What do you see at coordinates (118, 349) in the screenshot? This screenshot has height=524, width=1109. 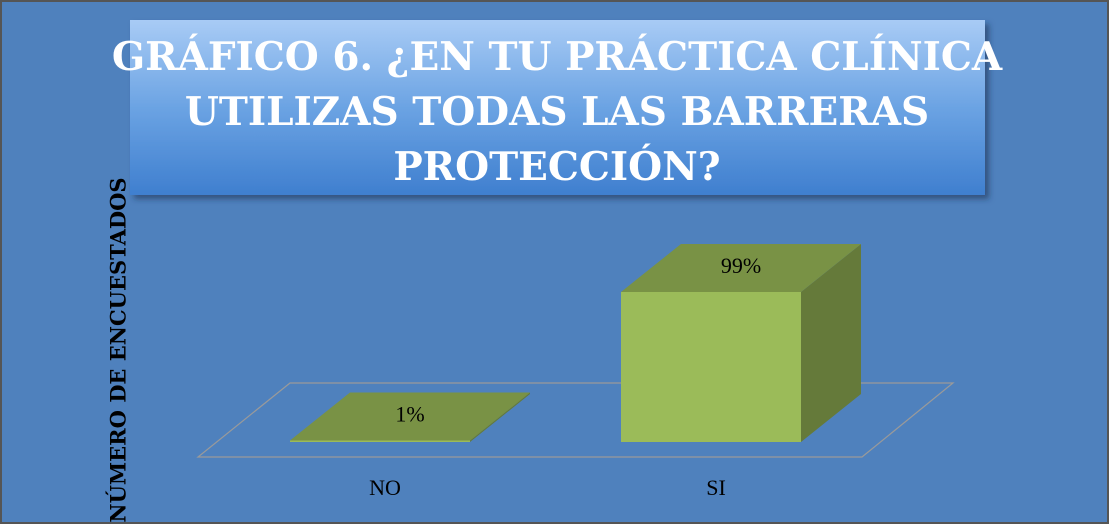 I see `y-axis-label: NÚMERO DE ENCUESTADOS` at bounding box center [118, 349].